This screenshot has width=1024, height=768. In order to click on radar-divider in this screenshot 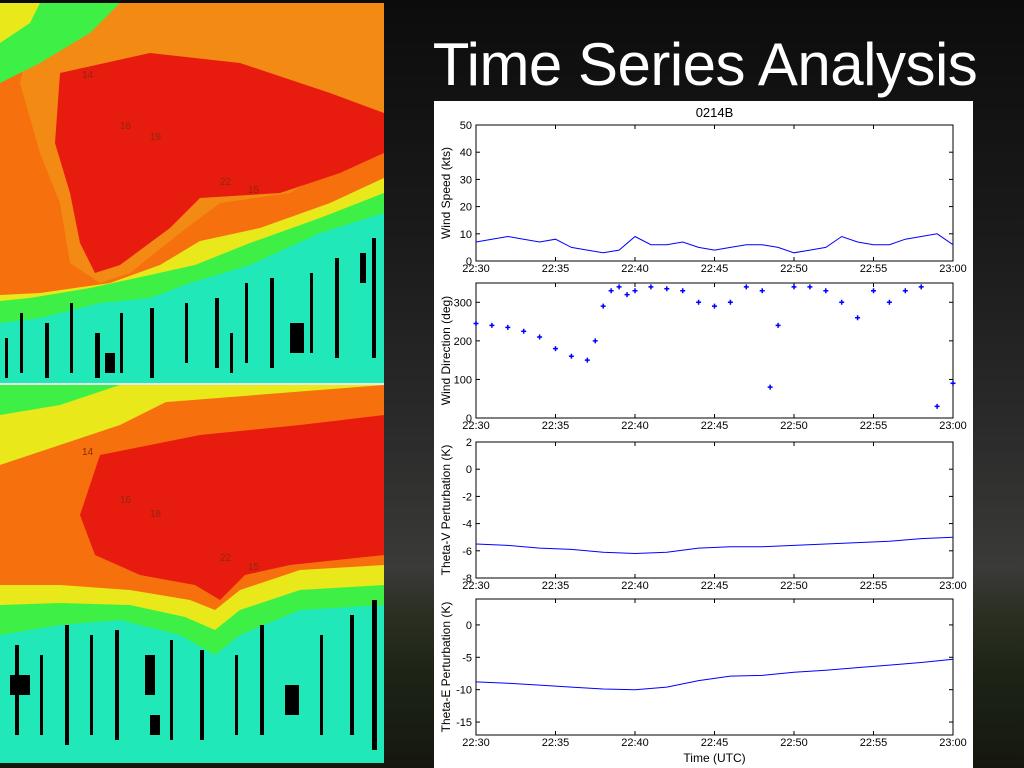, I will do `click(192, 384)`.